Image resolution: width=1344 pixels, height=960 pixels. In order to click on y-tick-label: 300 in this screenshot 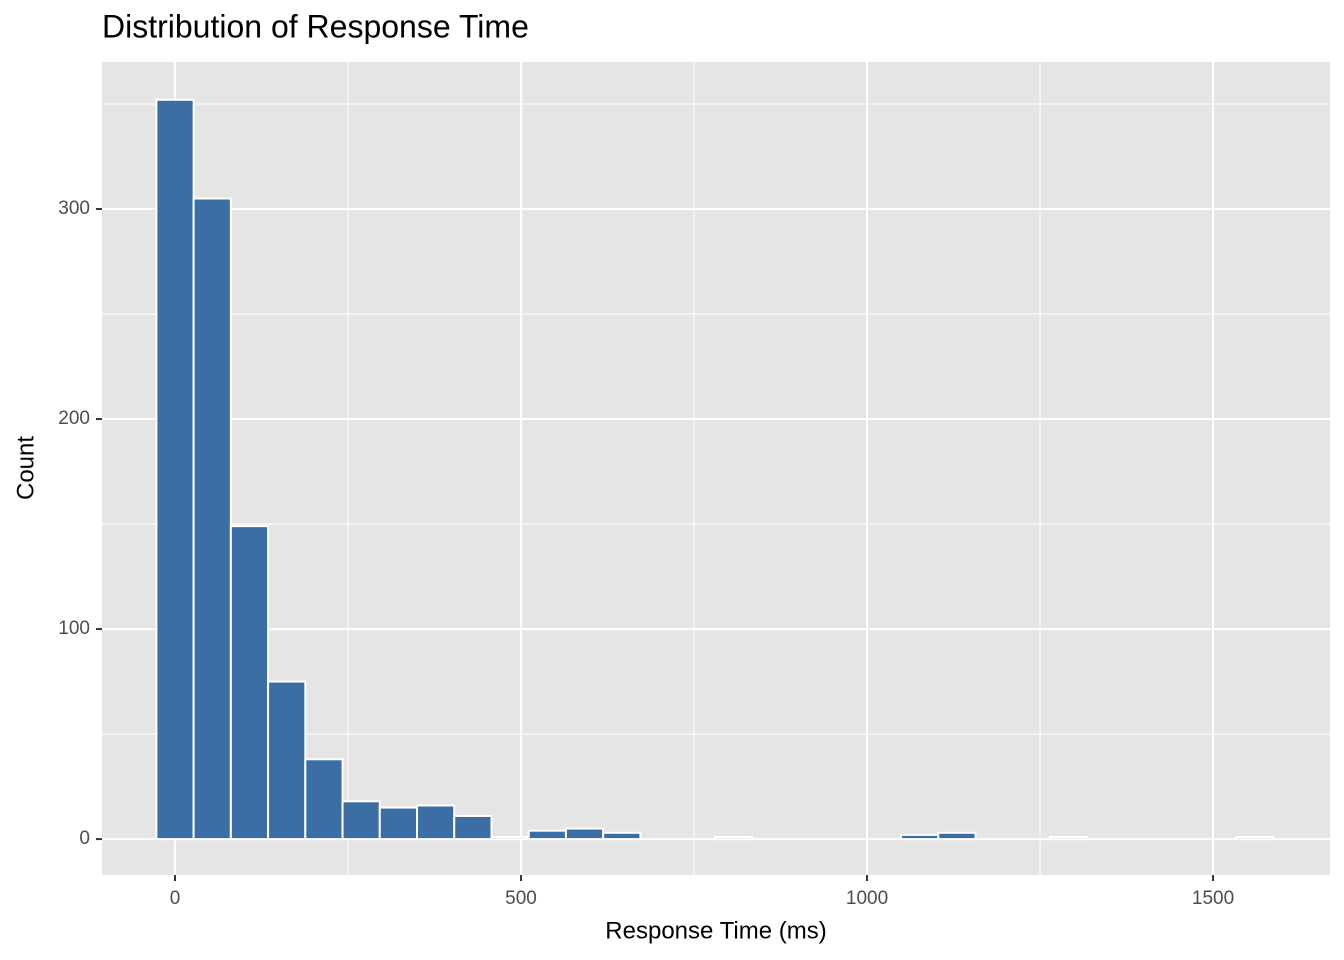, I will do `click(74, 208)`.